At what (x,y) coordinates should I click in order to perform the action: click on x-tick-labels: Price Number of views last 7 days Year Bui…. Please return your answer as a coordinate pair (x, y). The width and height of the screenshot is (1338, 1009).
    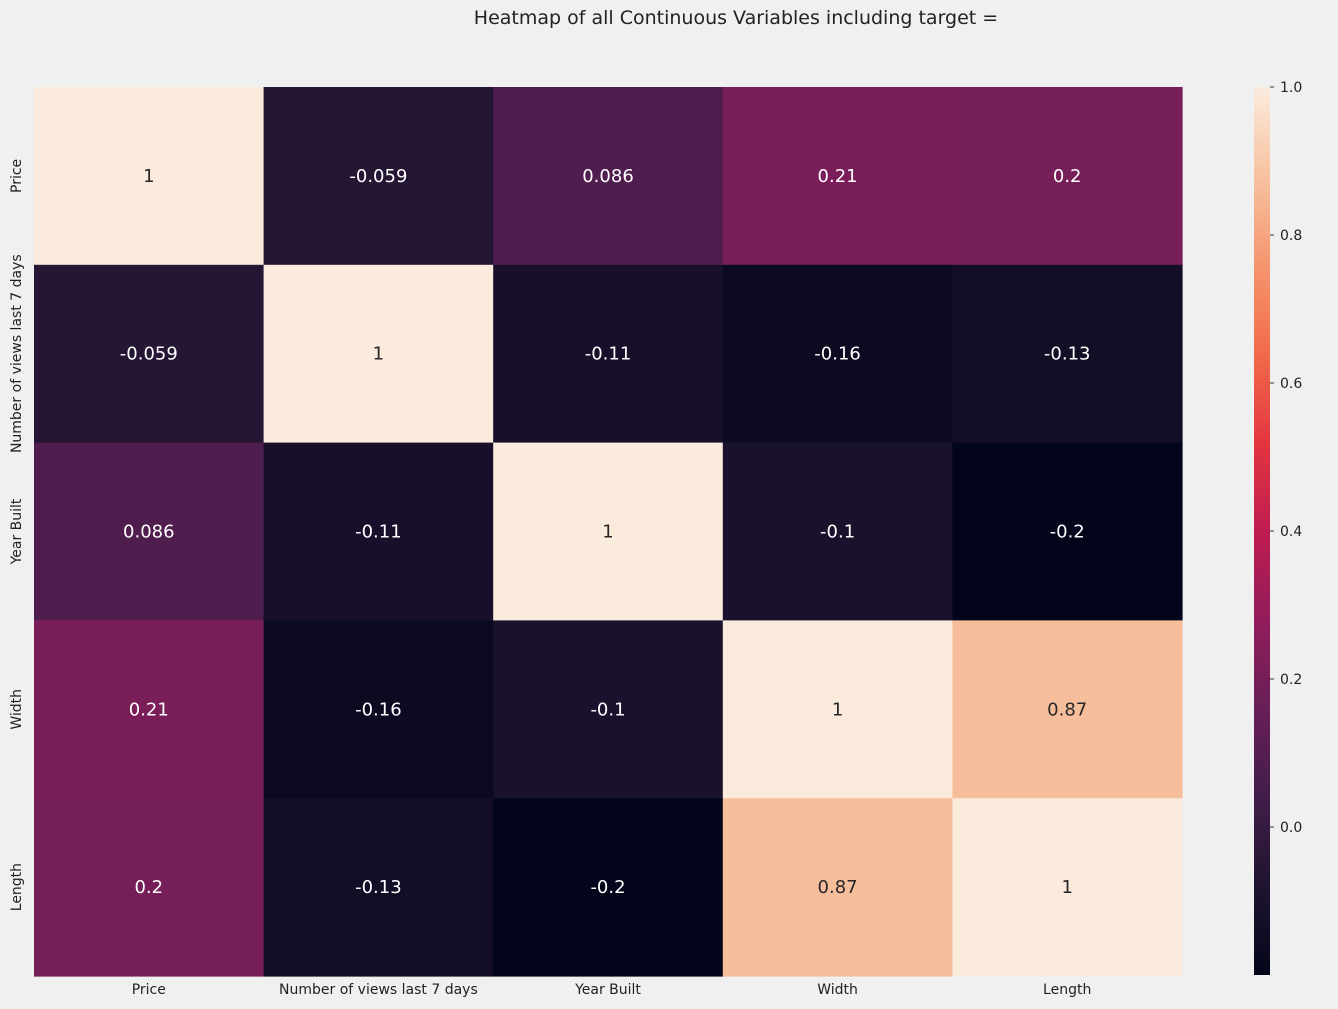
    Looking at the image, I should click on (612, 990).